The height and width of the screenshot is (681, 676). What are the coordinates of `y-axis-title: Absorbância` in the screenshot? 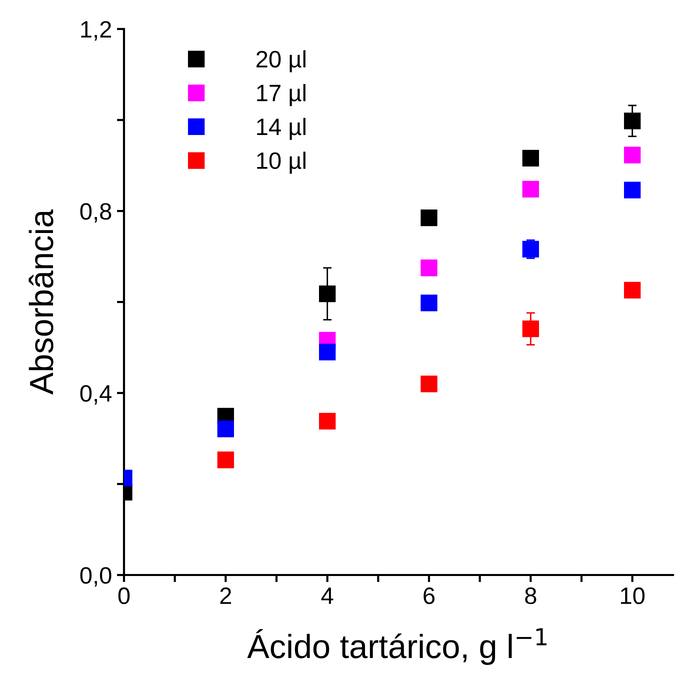 It's located at (41, 302).